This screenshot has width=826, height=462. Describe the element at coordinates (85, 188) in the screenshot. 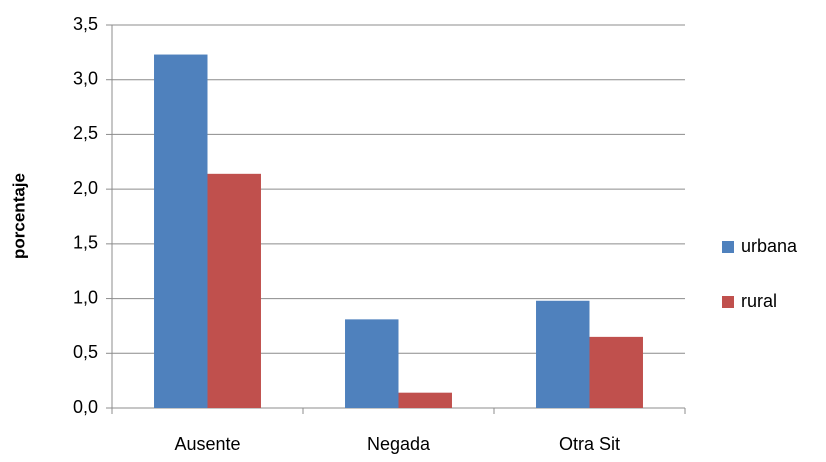

I see `y-tick-label: 2,0` at that location.